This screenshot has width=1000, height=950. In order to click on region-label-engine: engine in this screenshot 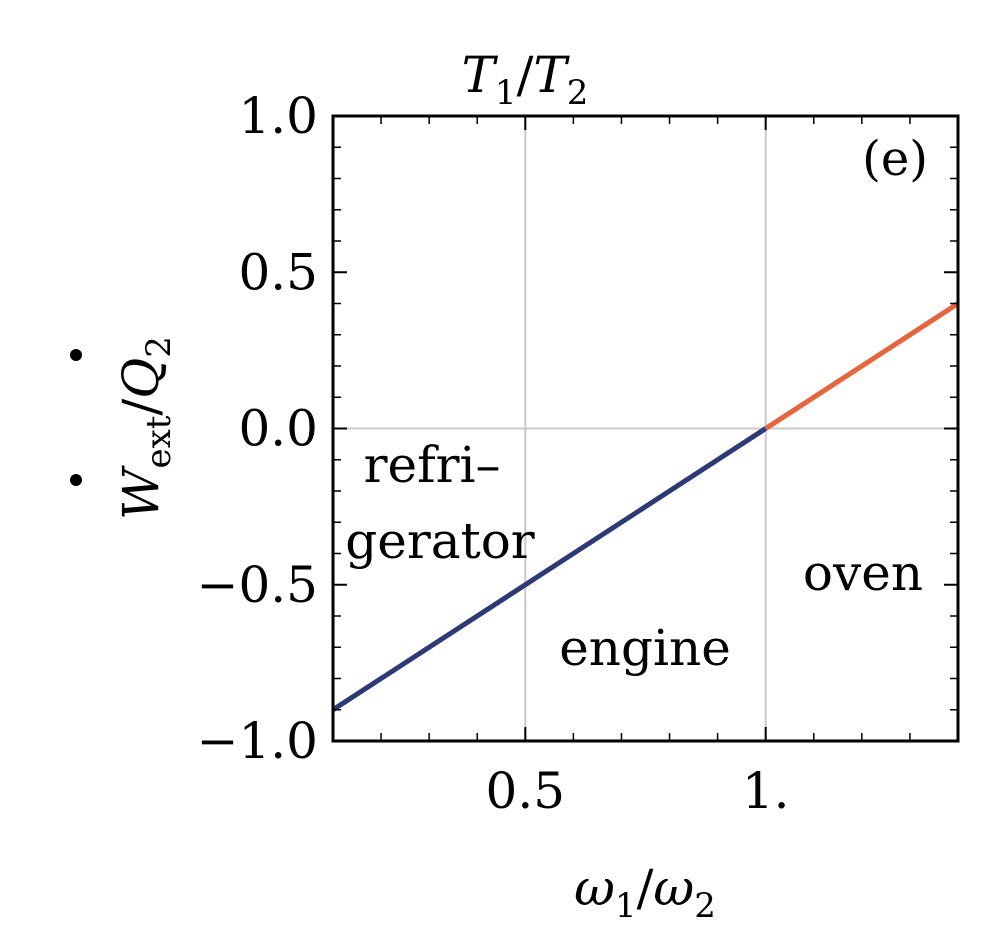, I will do `click(645, 648)`.